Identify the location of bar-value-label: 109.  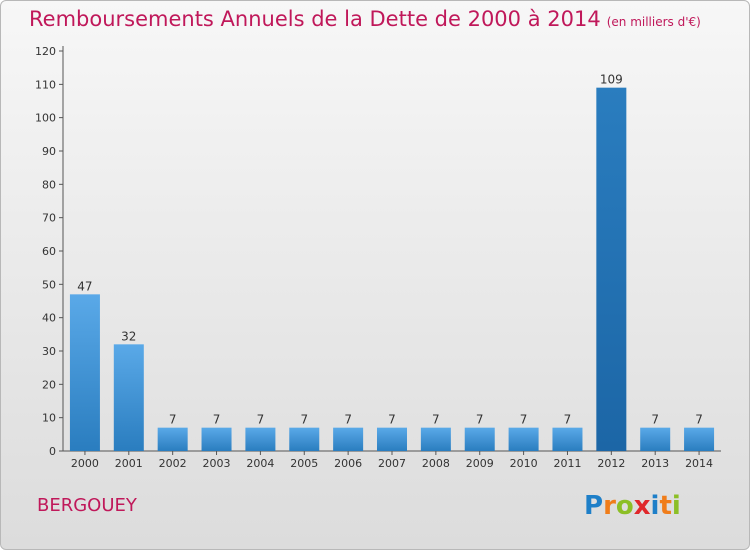
(611, 80).